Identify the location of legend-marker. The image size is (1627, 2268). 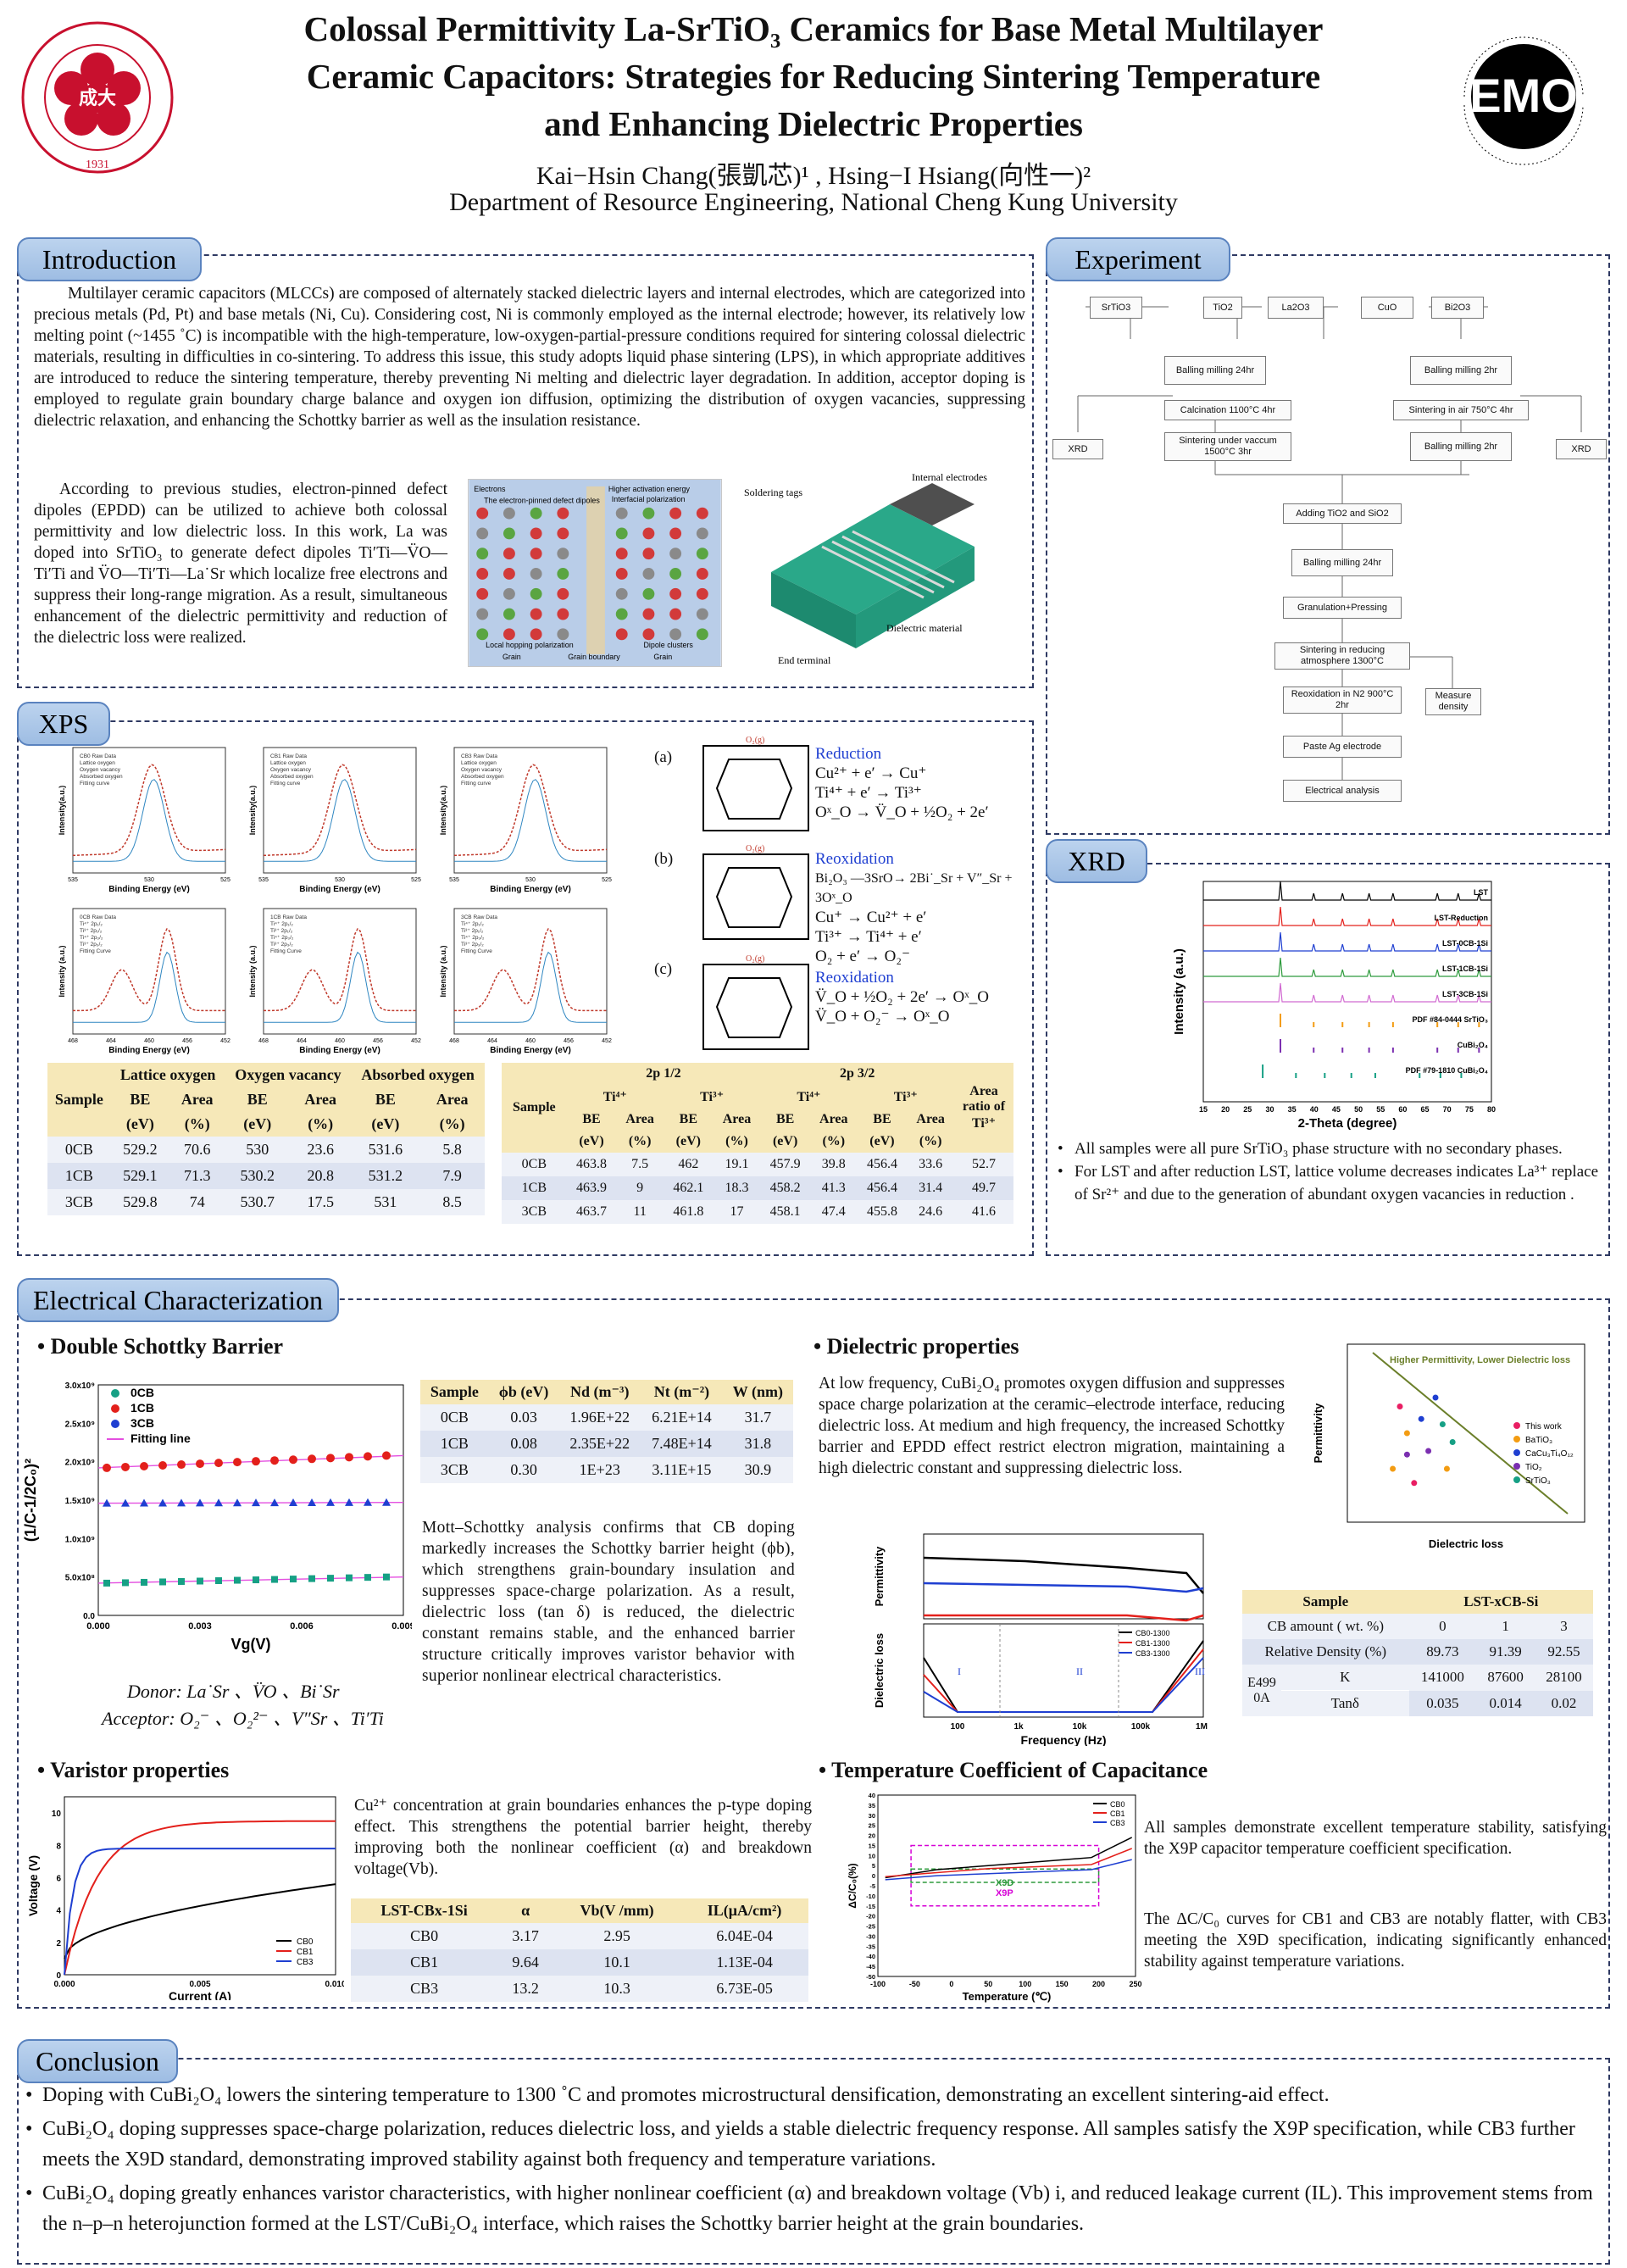
(115, 1409).